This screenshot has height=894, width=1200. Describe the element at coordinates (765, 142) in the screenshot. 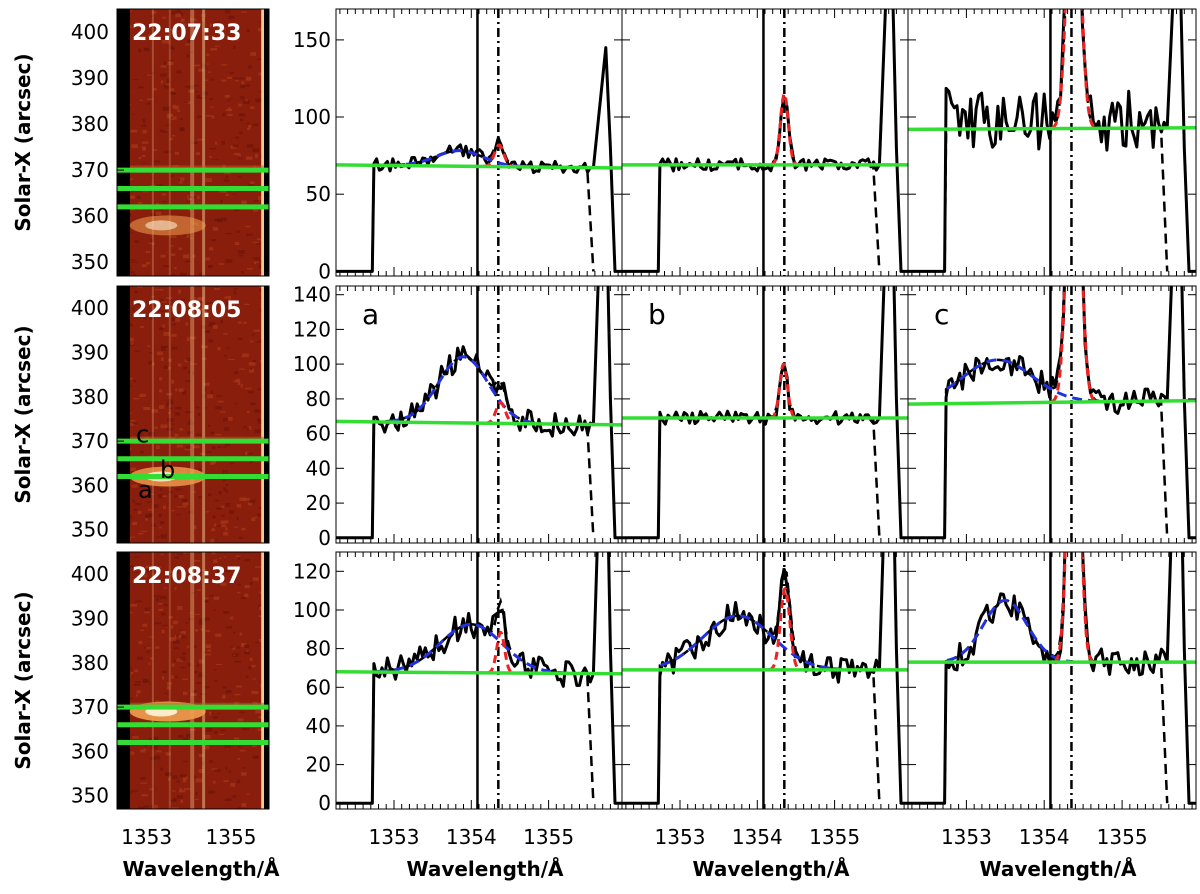

I see `panel-frame` at that location.